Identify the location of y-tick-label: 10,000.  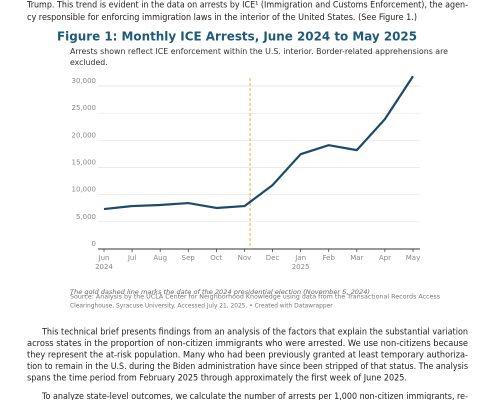
(84, 190).